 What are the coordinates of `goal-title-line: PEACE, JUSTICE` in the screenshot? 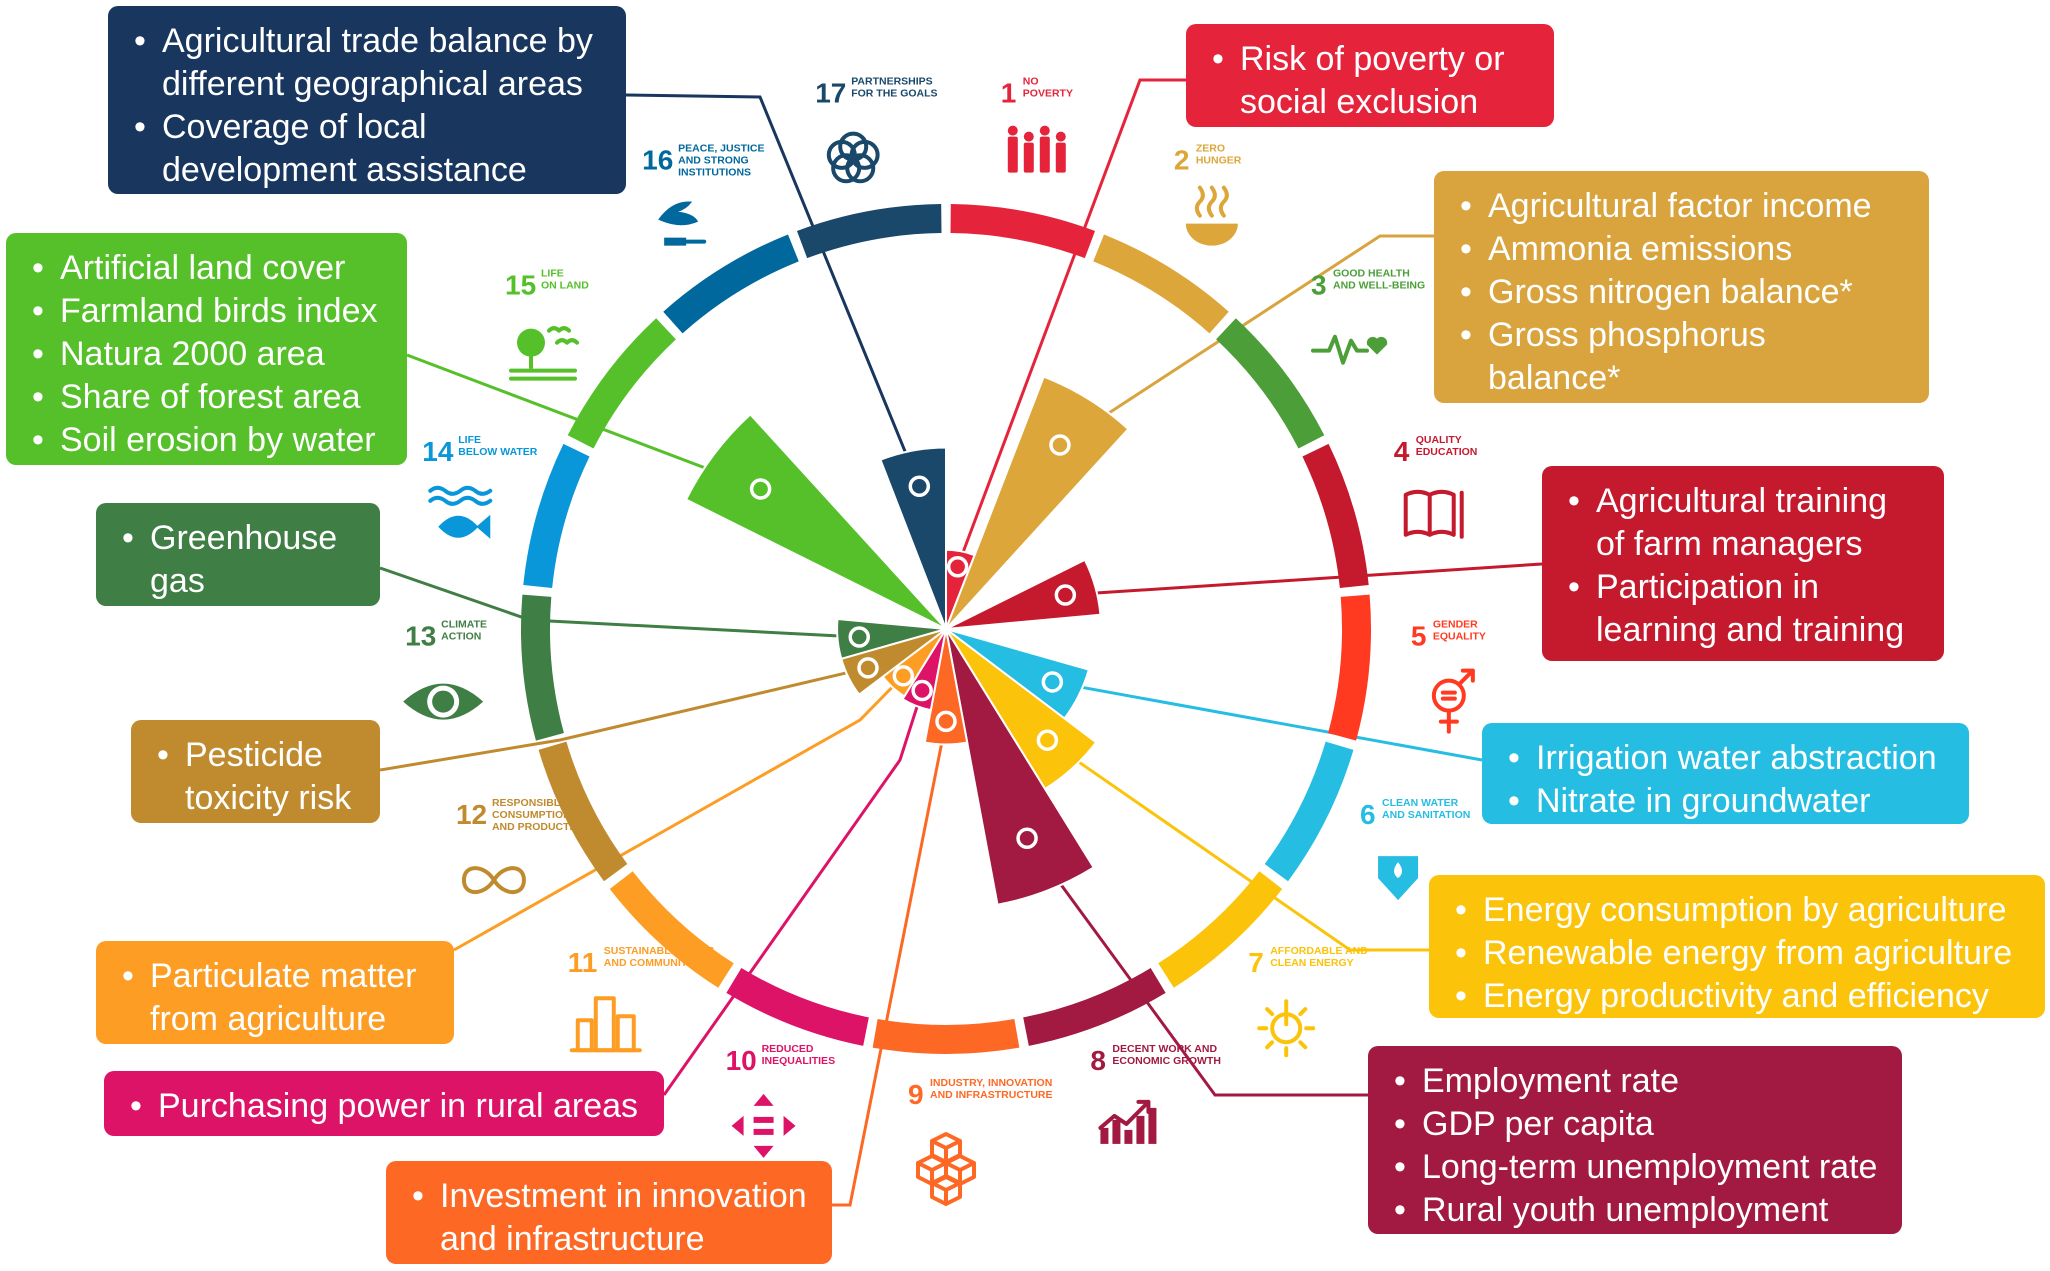 It's located at (721, 149).